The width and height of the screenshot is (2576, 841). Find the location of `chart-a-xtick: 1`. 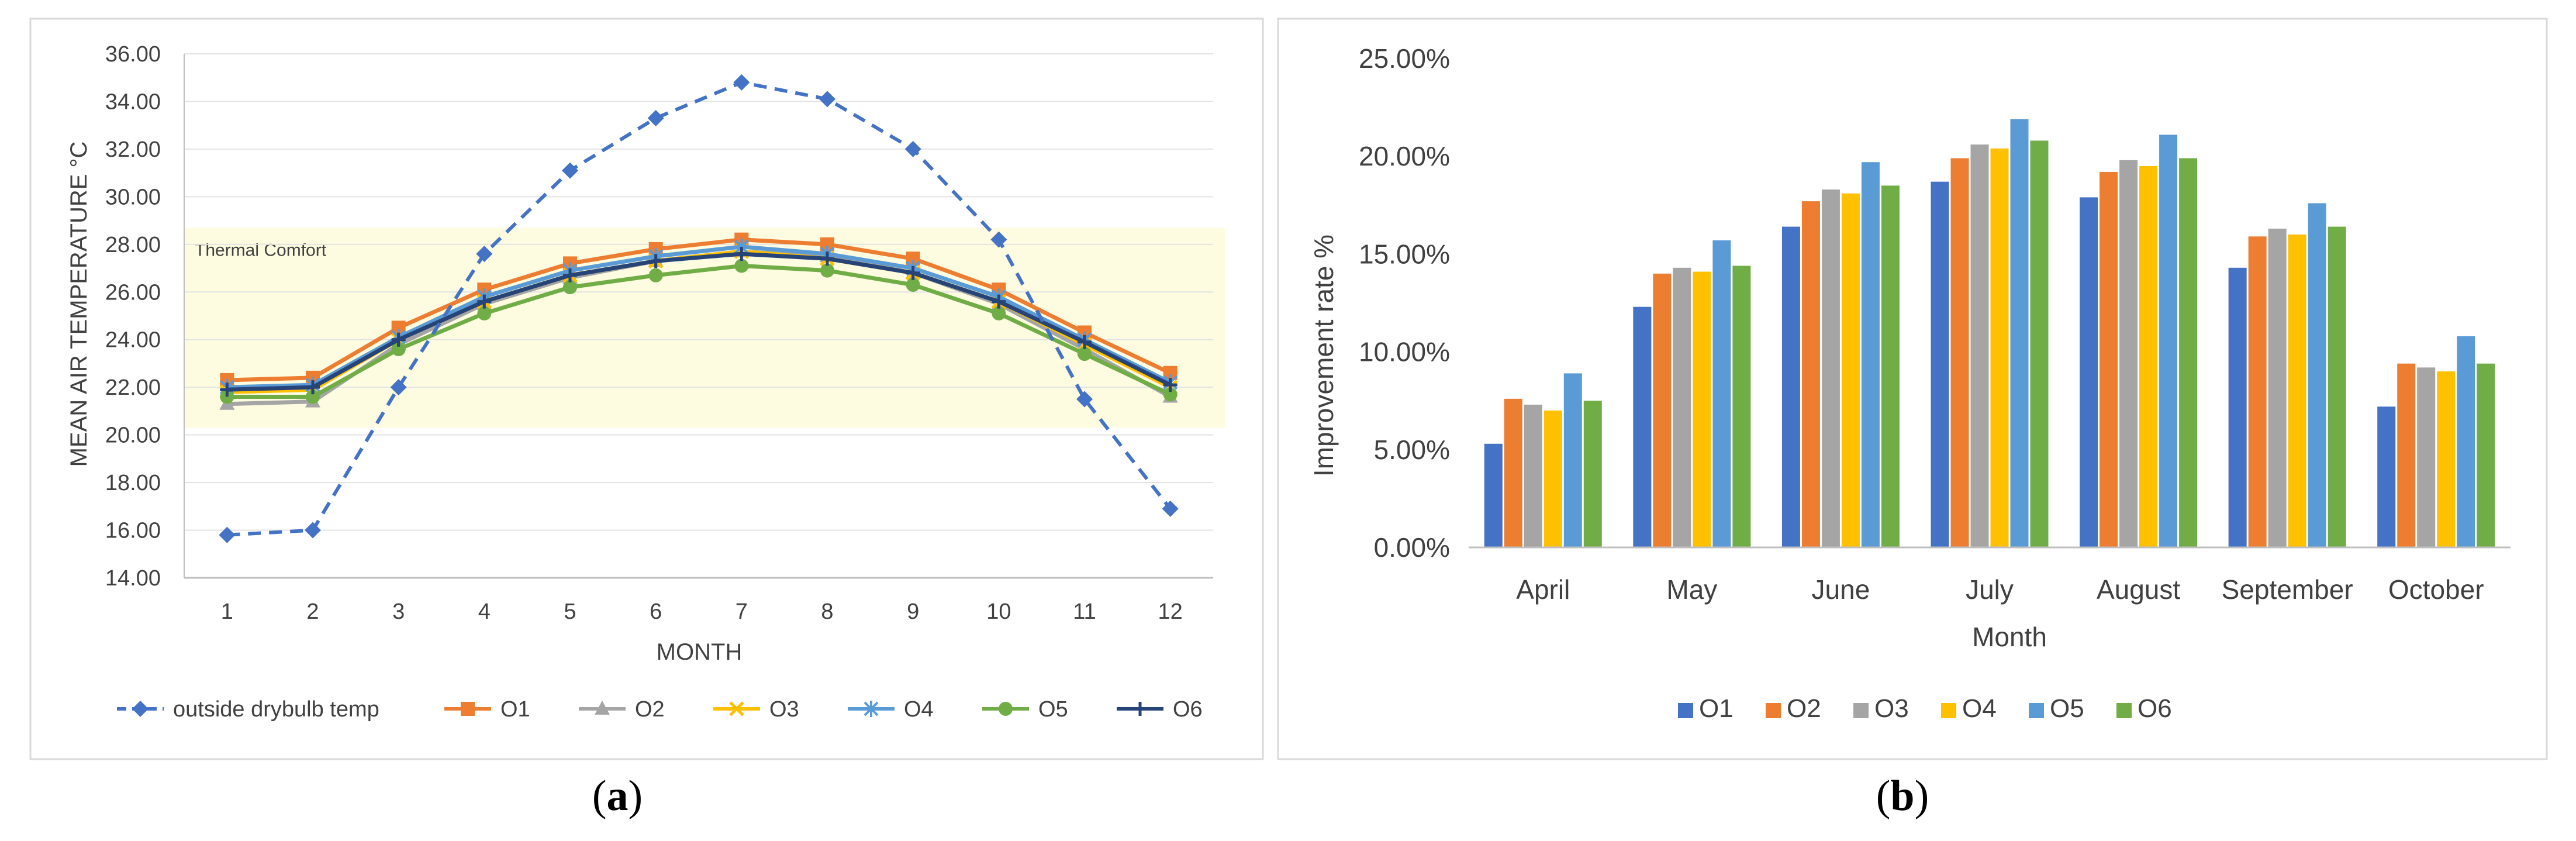

chart-a-xtick: 1 is located at coordinates (227, 611).